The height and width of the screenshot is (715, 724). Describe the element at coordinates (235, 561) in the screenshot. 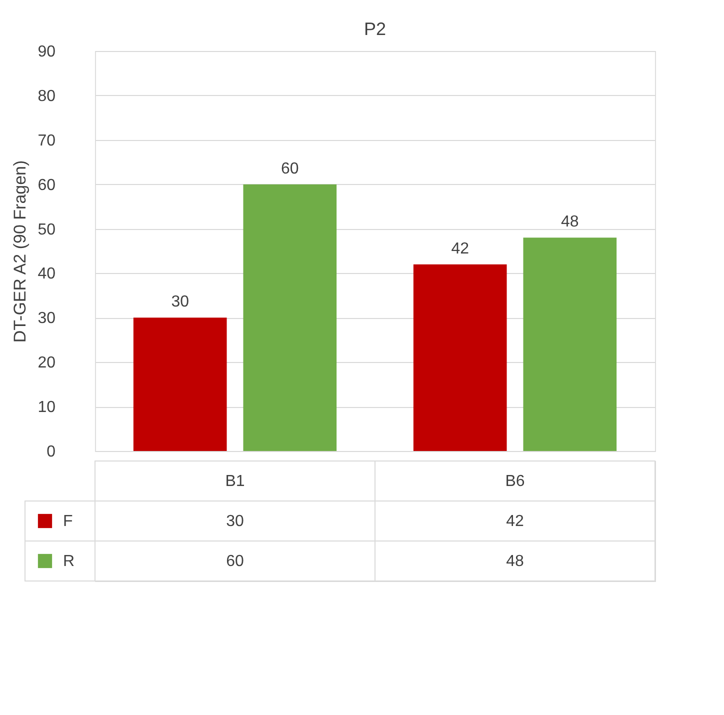

I see `text: 60` at that location.